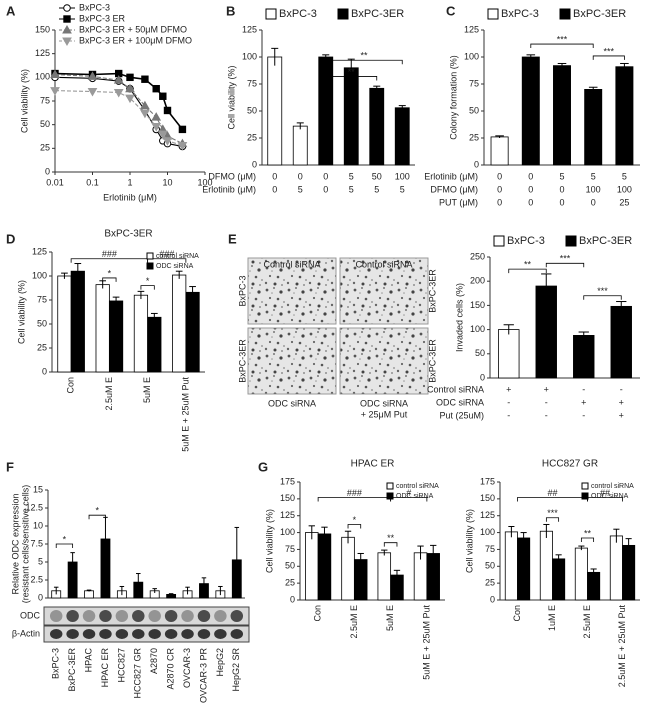 The width and height of the screenshot is (650, 715). I want to click on y-tick-label: 150, so click(487, 498).